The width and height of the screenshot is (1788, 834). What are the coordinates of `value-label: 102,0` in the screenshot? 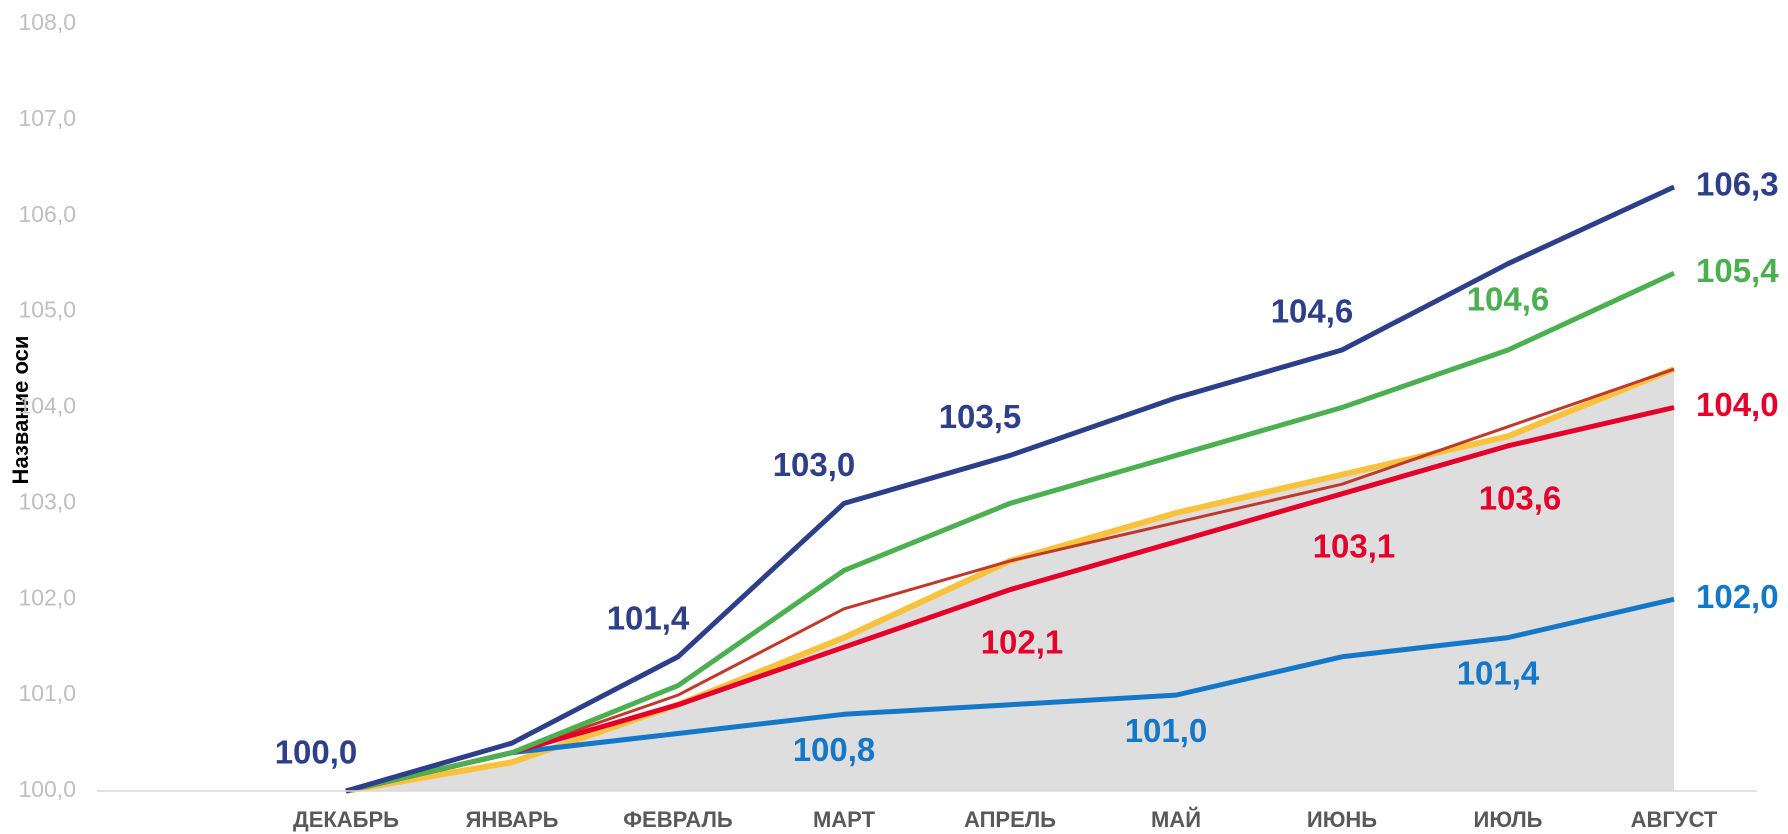 It's located at (1737, 596).